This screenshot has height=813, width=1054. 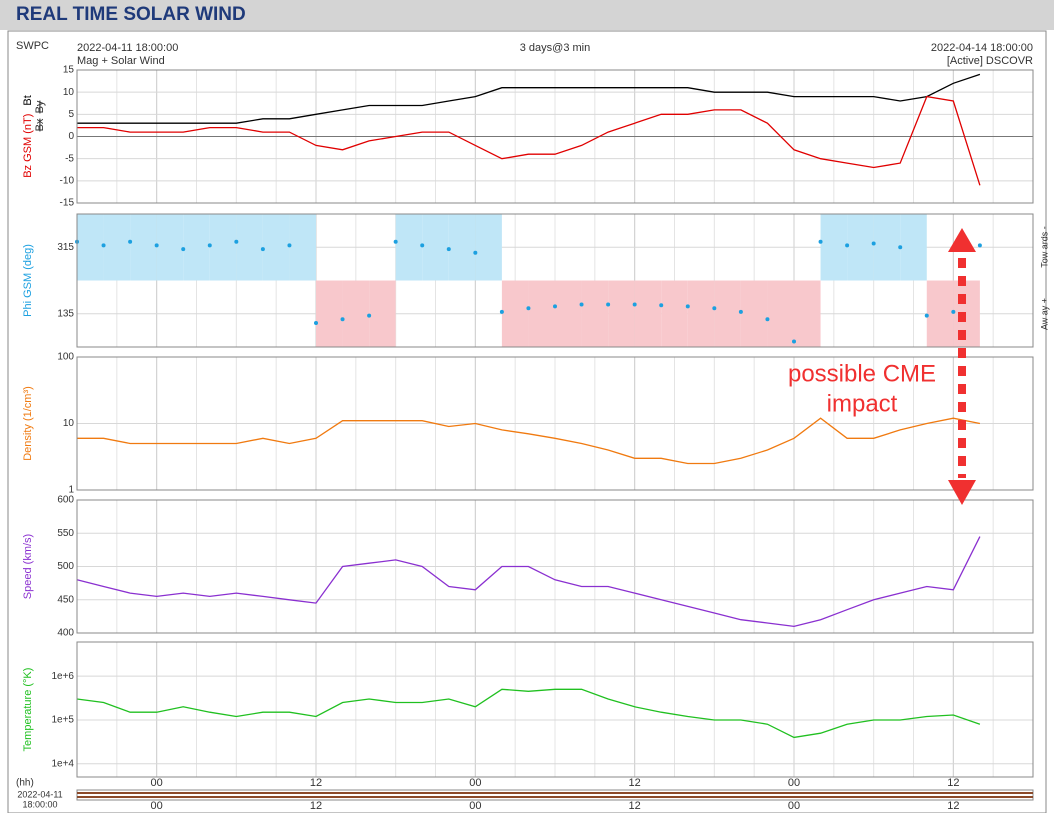 What do you see at coordinates (71, 136) in the screenshot?
I see `y-tick-label: 0` at bounding box center [71, 136].